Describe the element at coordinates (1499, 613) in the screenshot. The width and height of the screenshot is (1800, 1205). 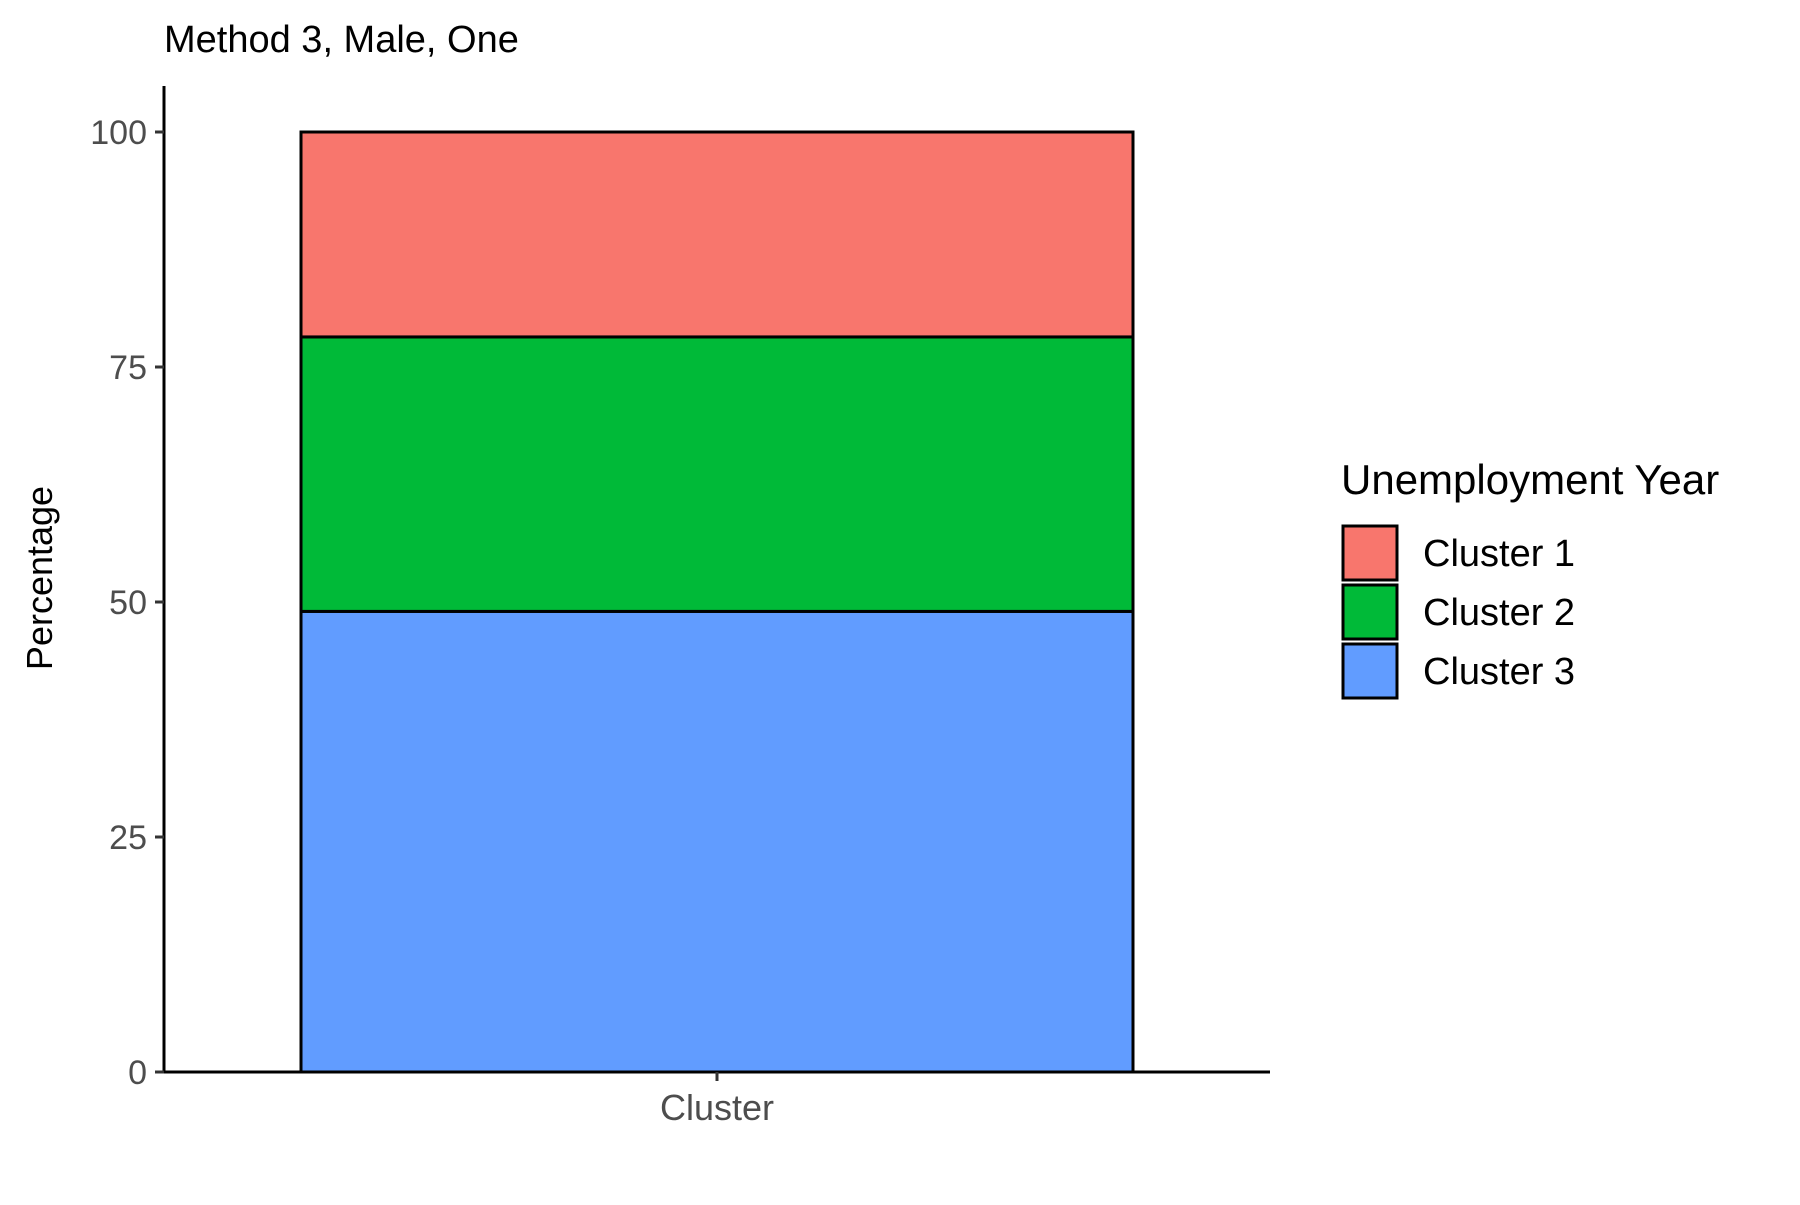
I see `legend-label: Cluster 2` at that location.